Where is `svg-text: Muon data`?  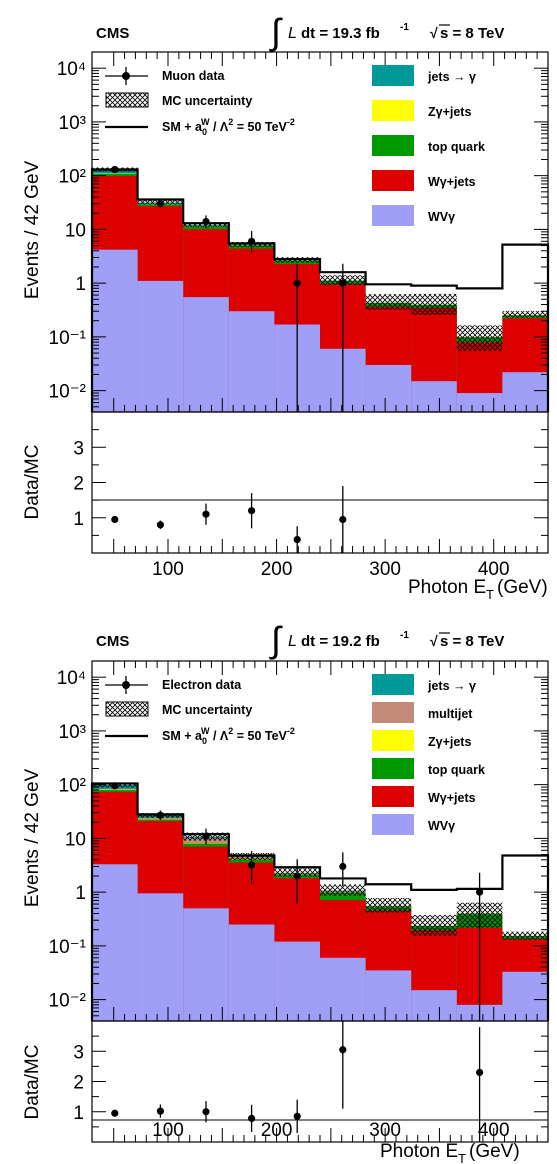 svg-text: Muon data is located at coordinates (194, 76).